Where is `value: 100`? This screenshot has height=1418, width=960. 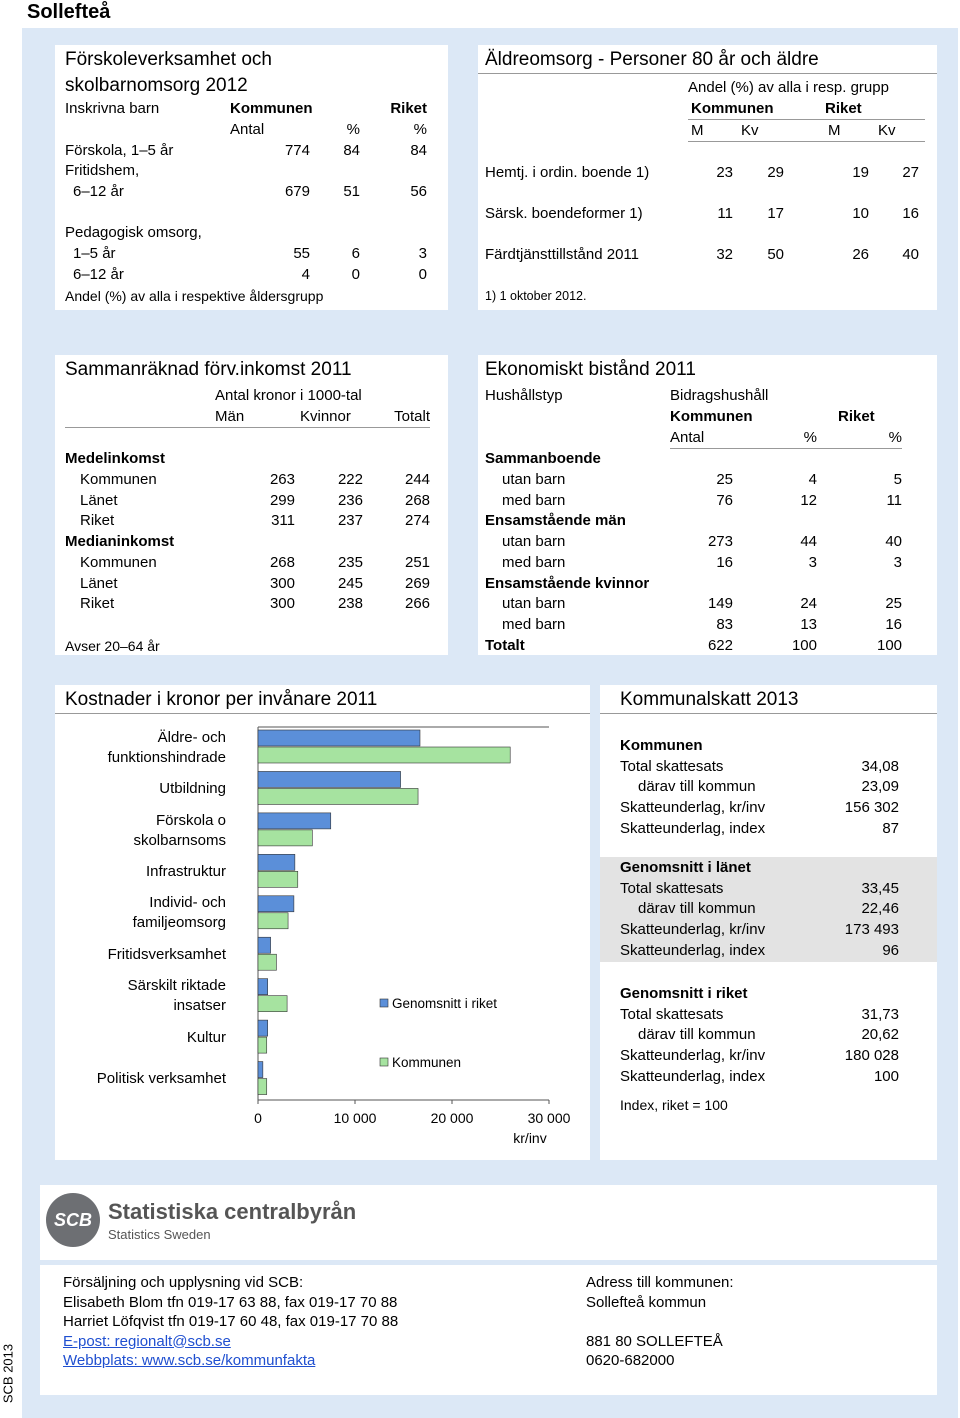 value: 100 is located at coordinates (804, 645).